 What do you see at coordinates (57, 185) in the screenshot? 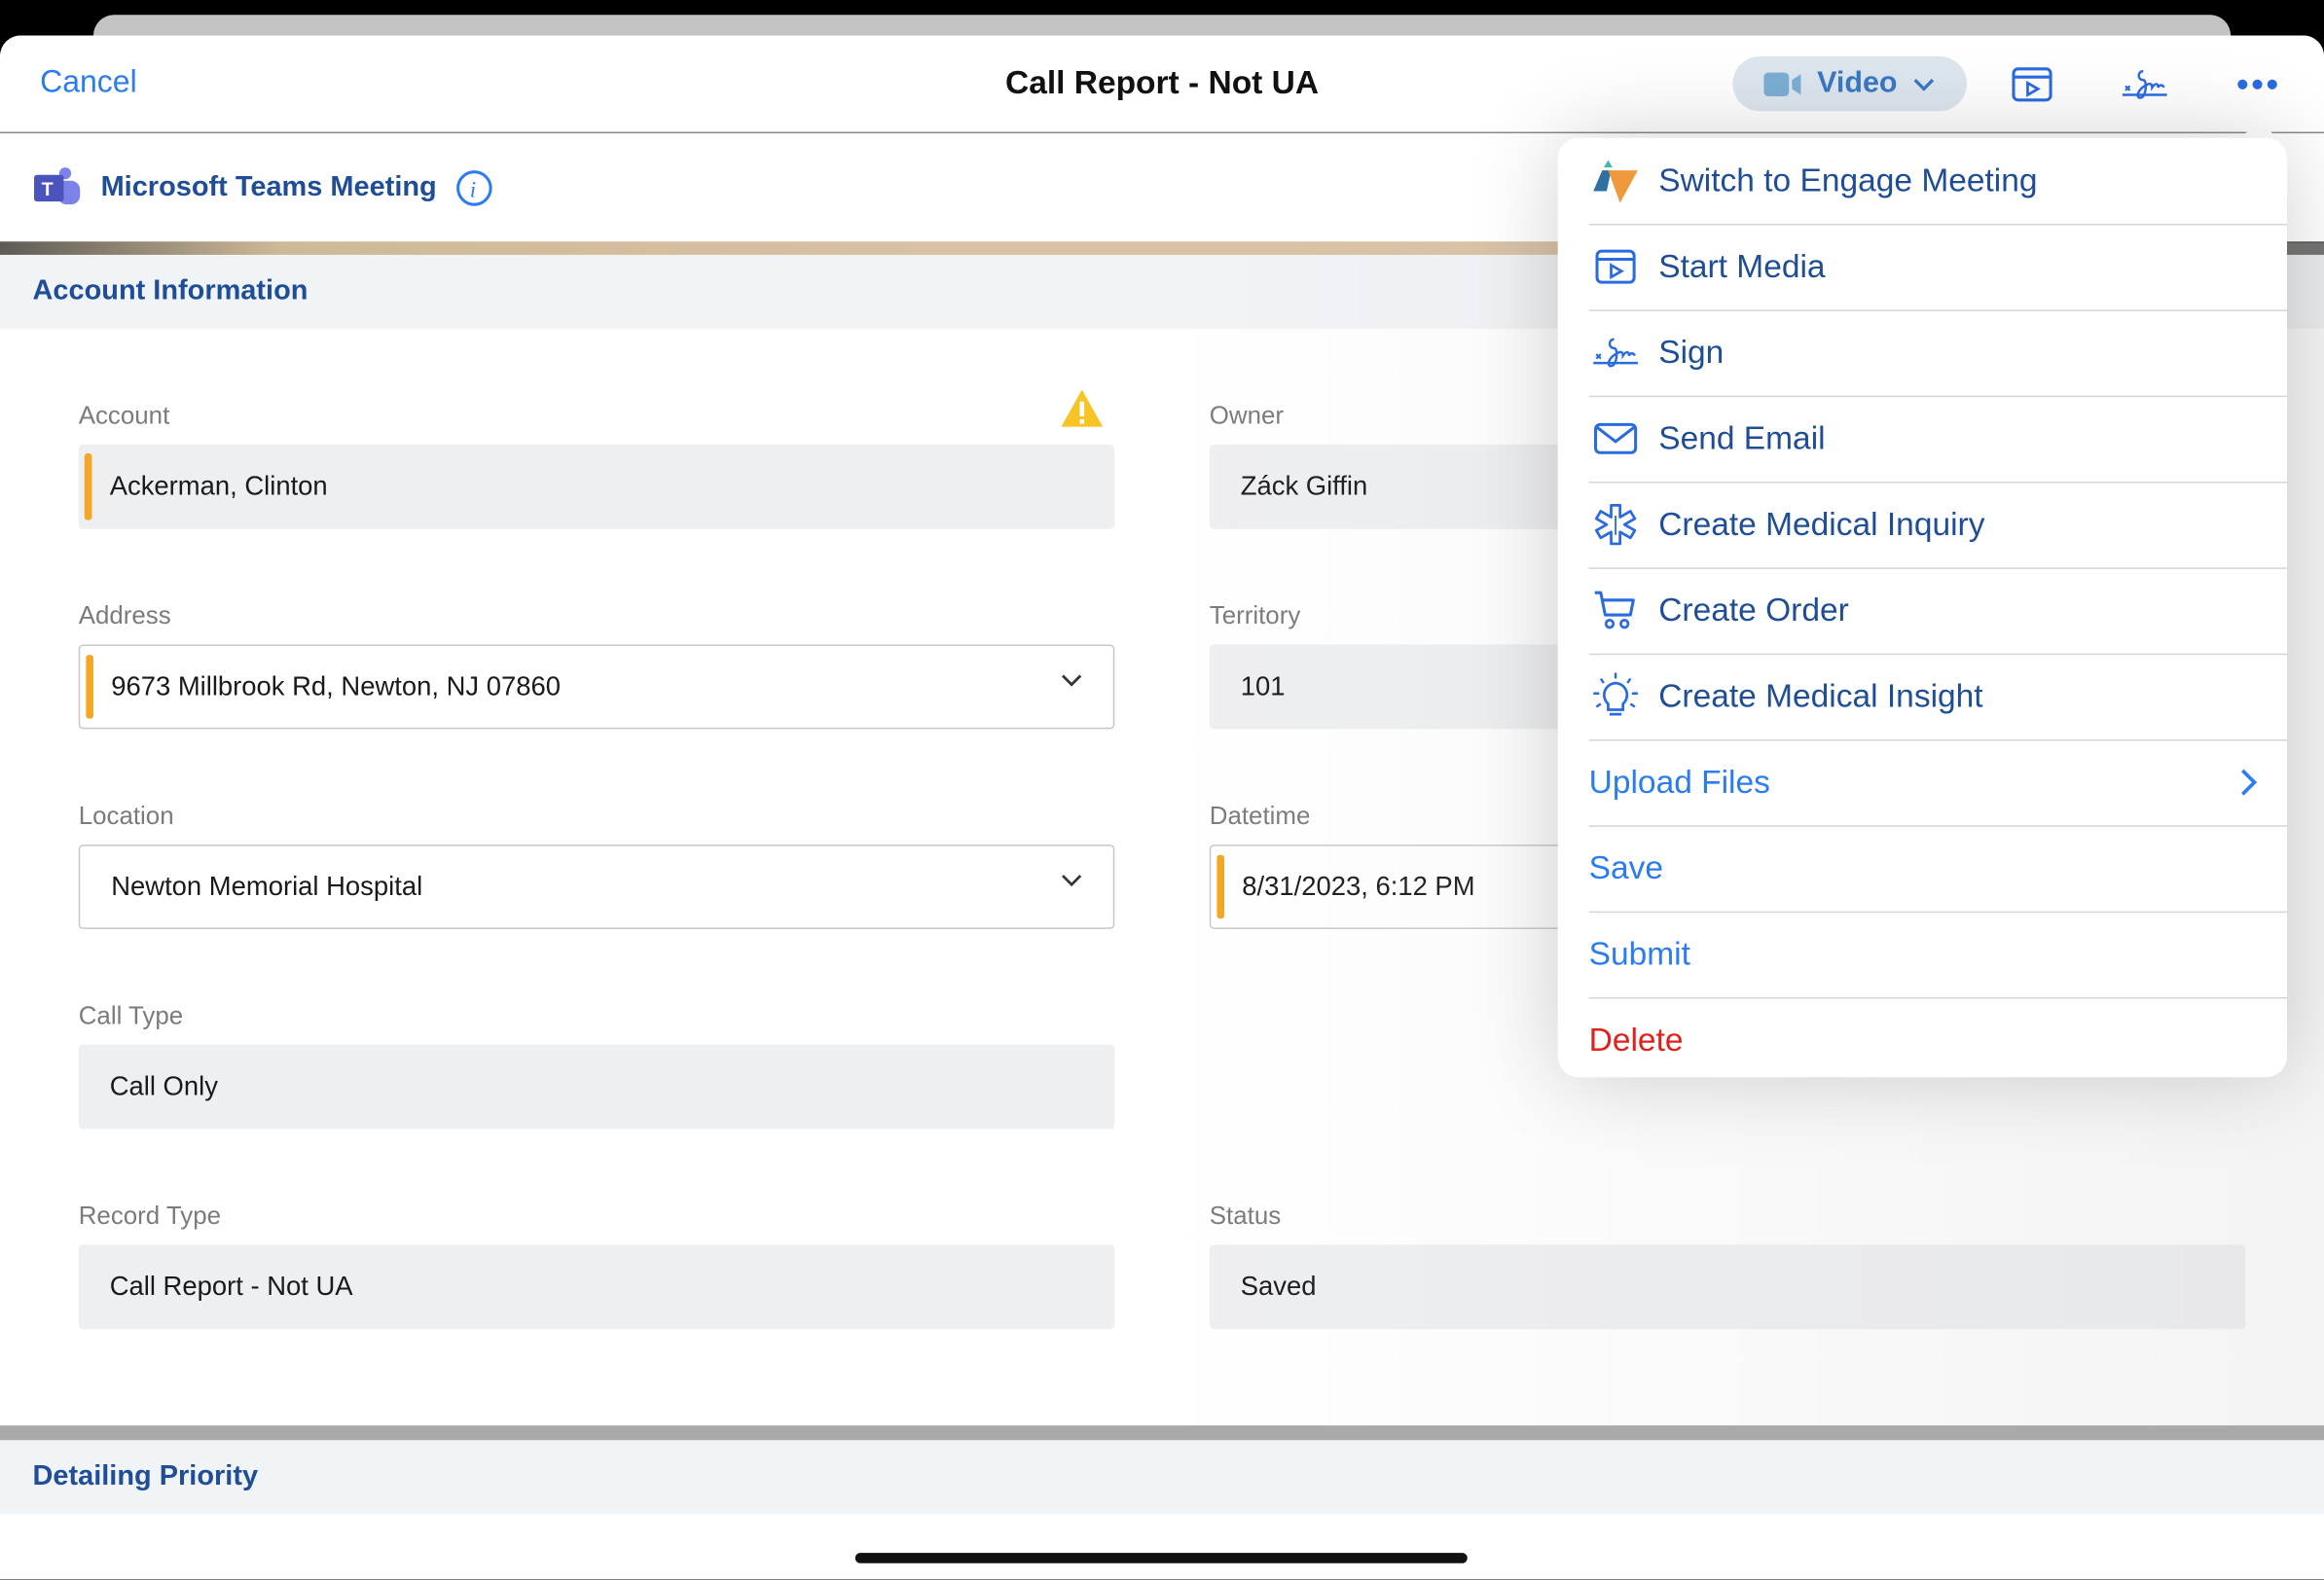
I see `microsoft-teams-icon: T` at bounding box center [57, 185].